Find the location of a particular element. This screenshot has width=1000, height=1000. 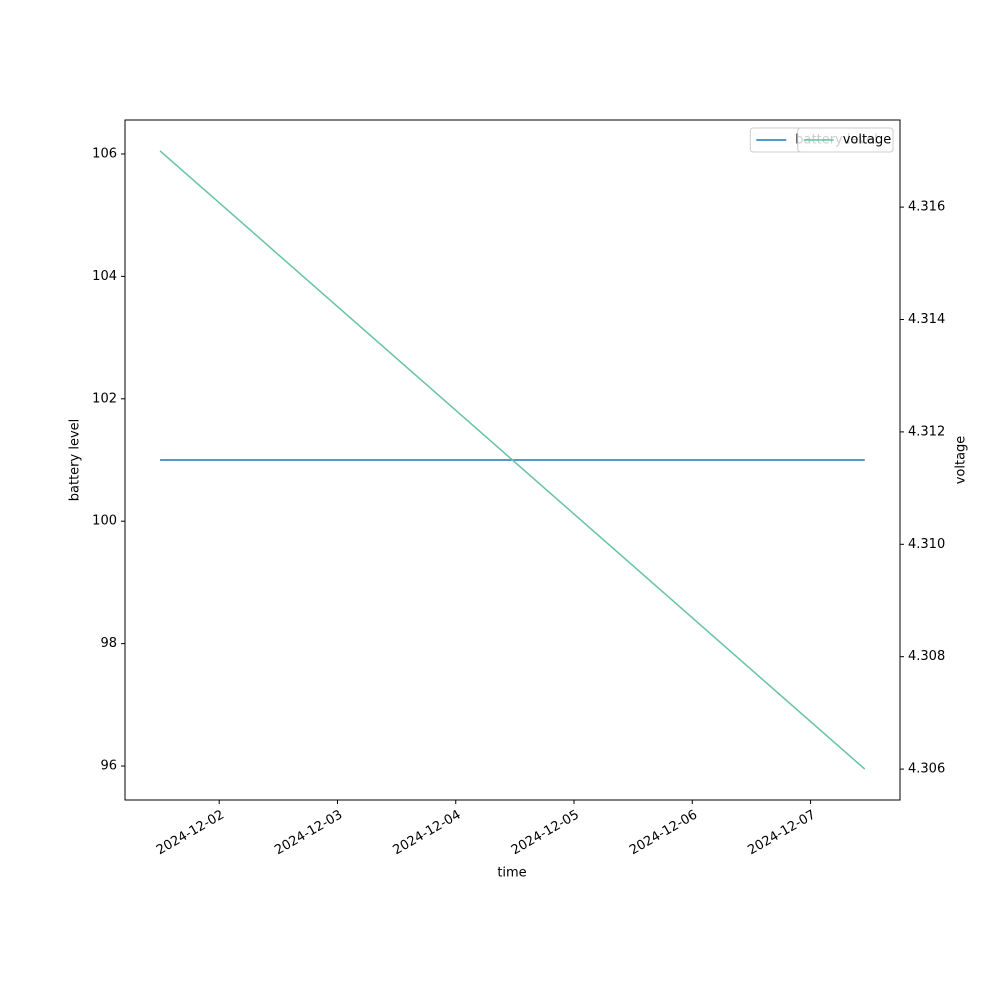

y-axis-label: battery level is located at coordinates (75, 460).